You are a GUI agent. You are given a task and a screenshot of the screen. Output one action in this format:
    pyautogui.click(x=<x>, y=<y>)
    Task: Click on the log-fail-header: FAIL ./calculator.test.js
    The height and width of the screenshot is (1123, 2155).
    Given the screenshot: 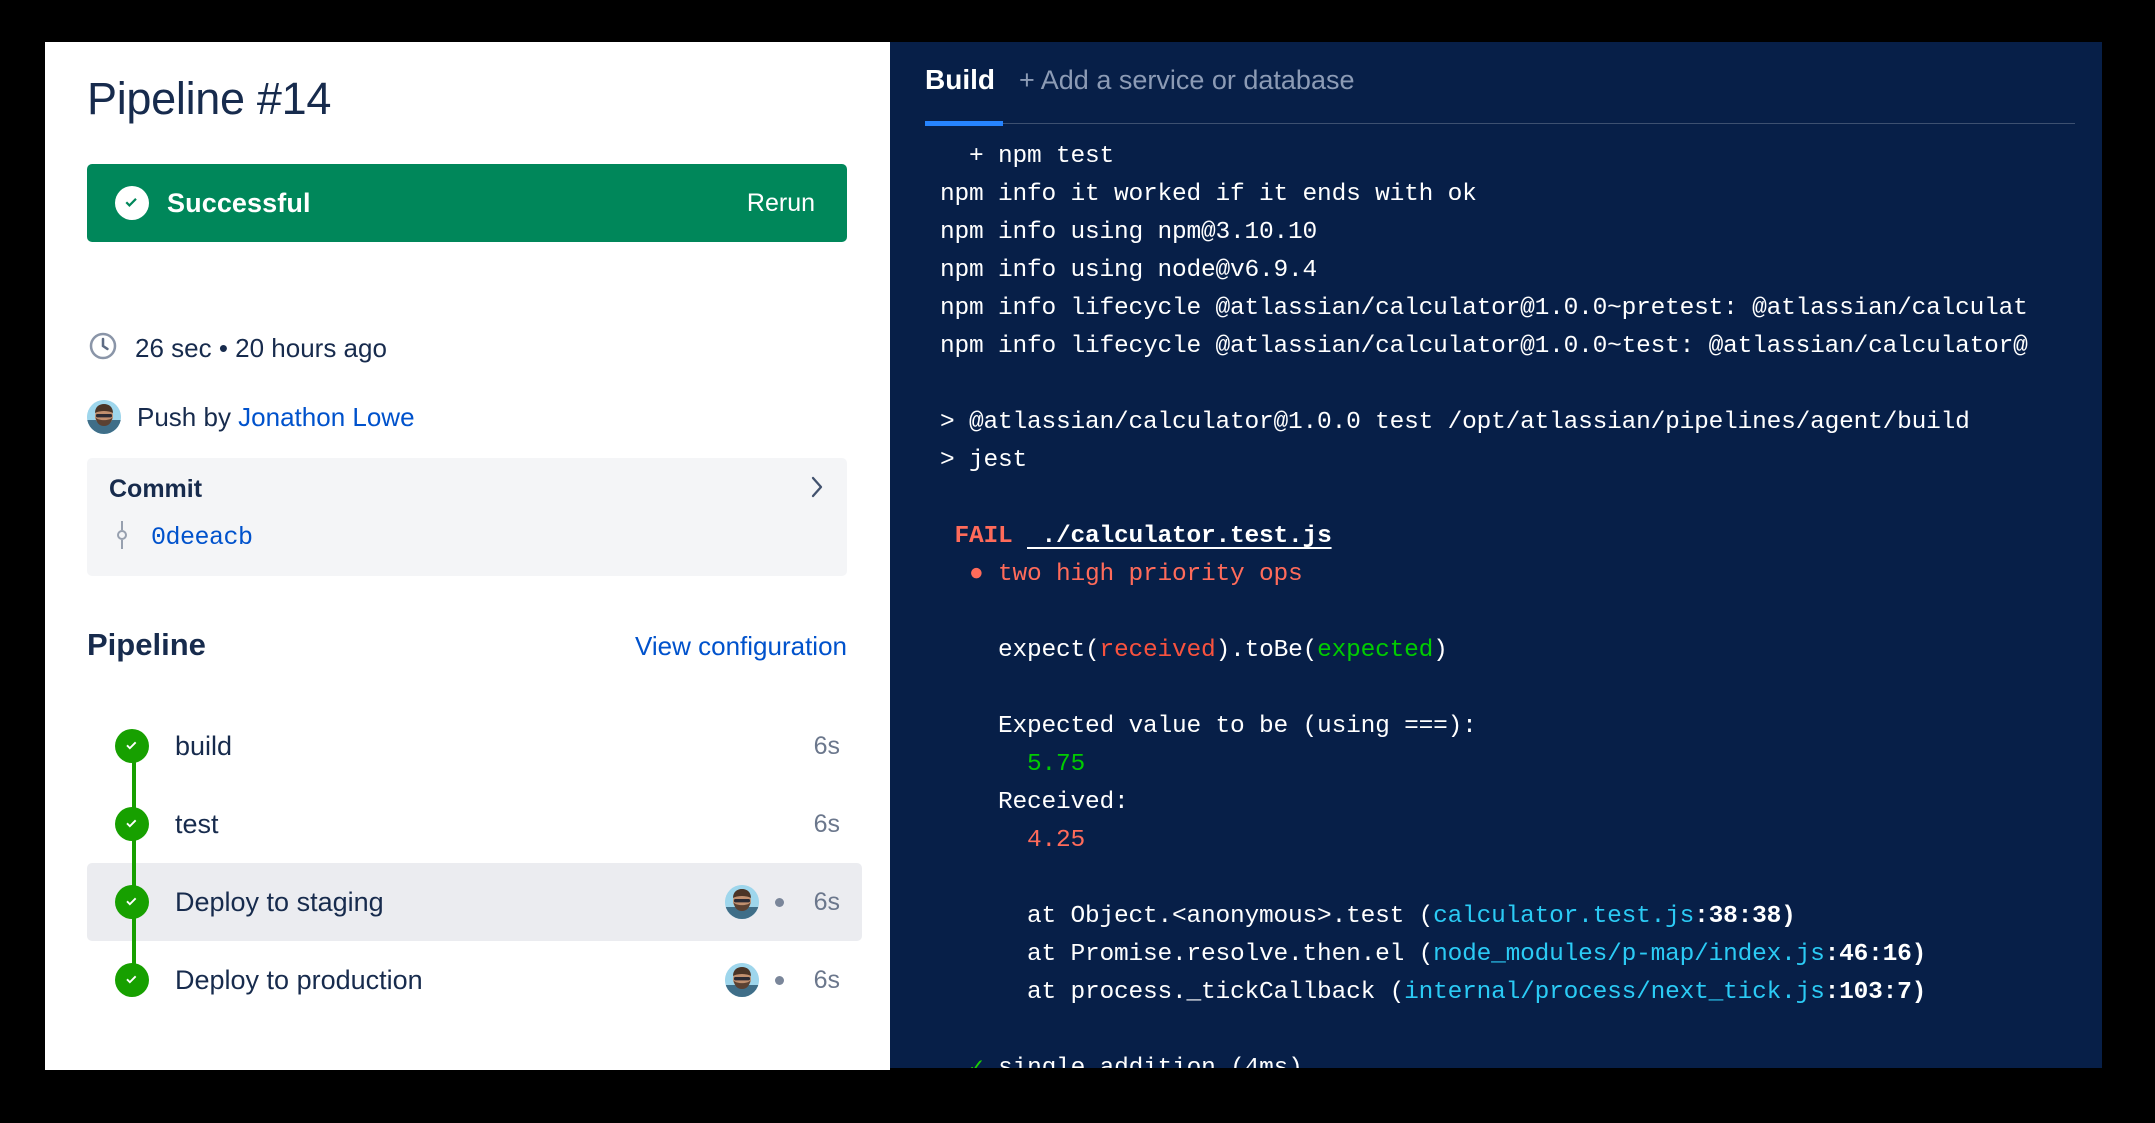 What is the action you would take?
    pyautogui.click(x=1136, y=536)
    